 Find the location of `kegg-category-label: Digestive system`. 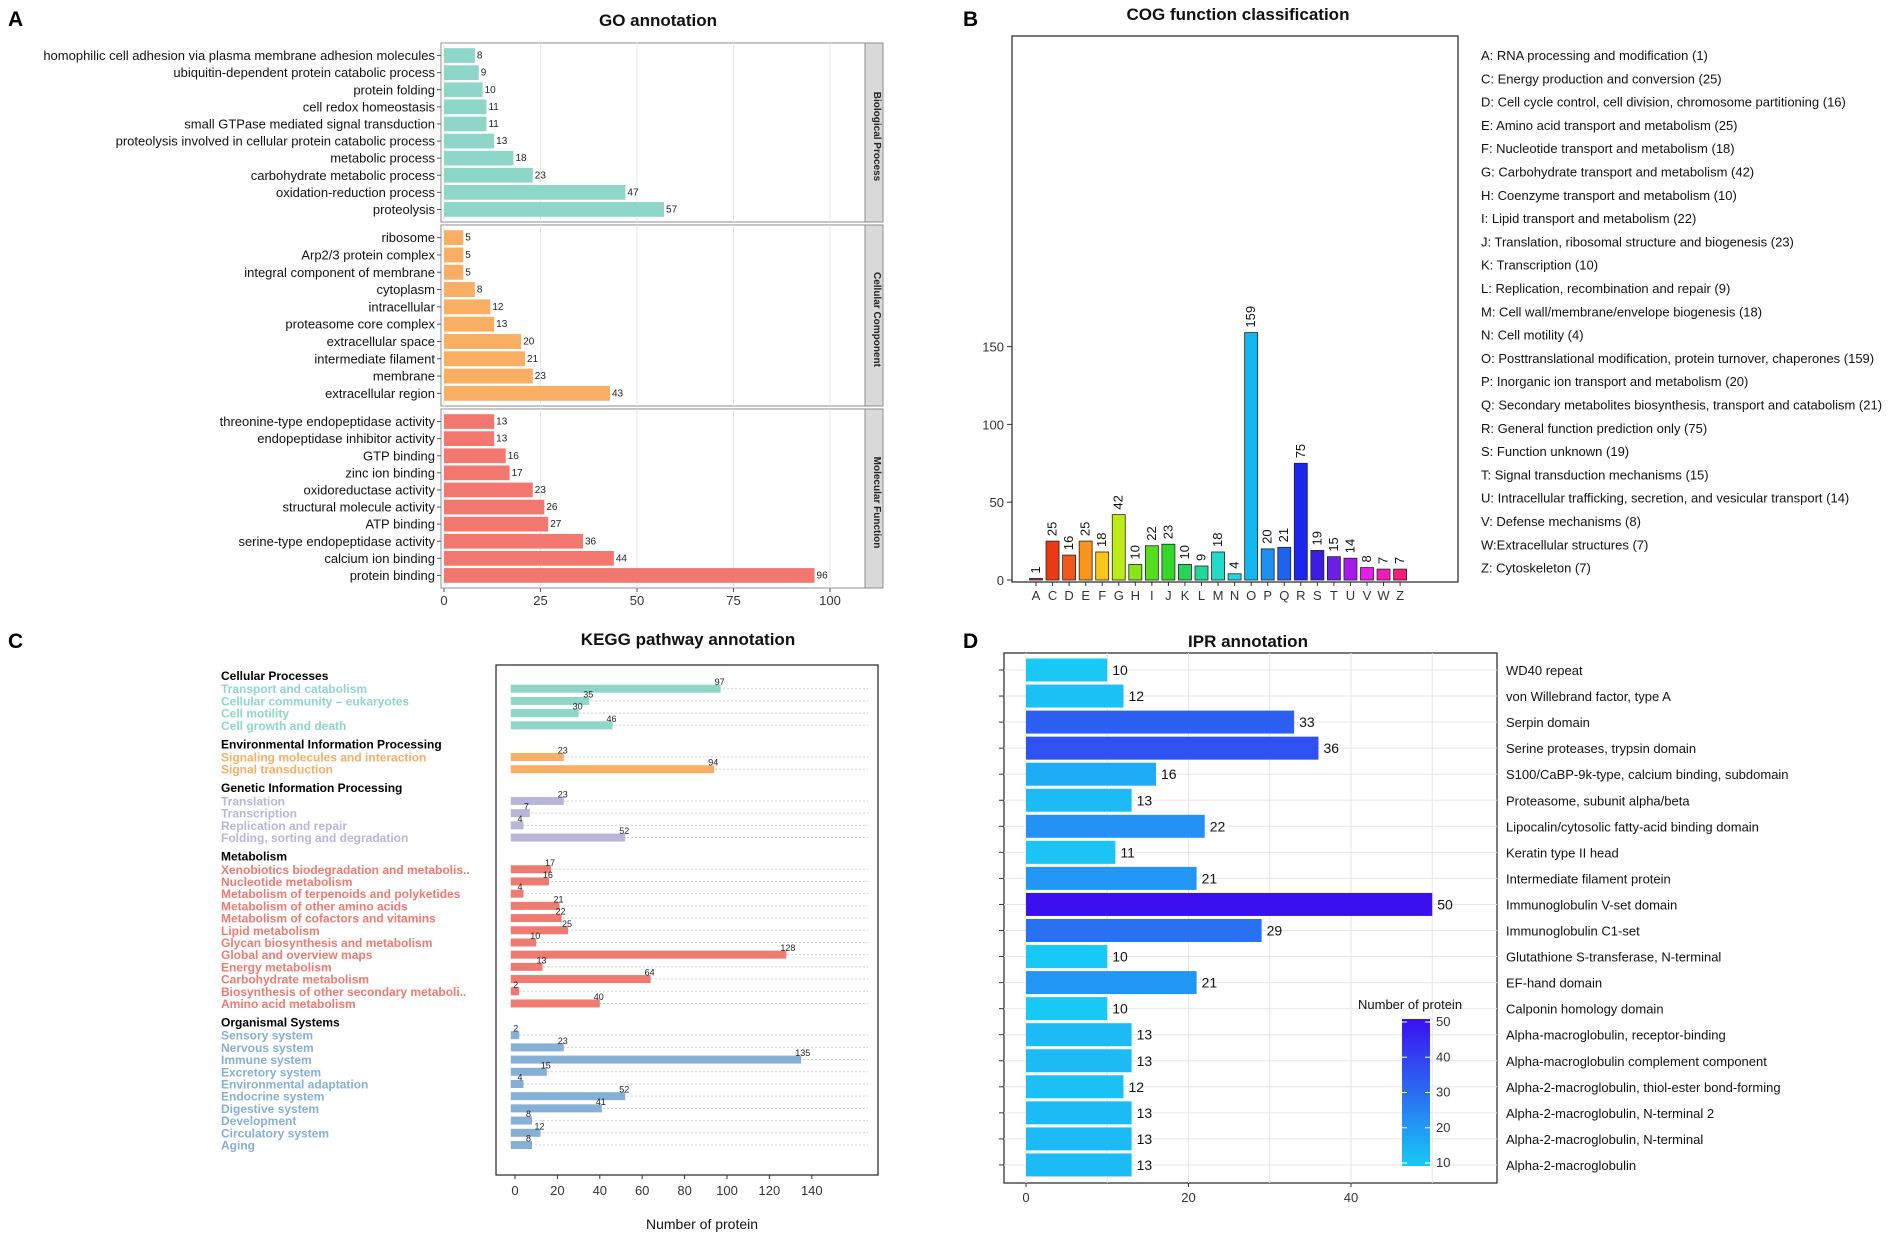

kegg-category-label: Digestive system is located at coordinates (270, 1109).